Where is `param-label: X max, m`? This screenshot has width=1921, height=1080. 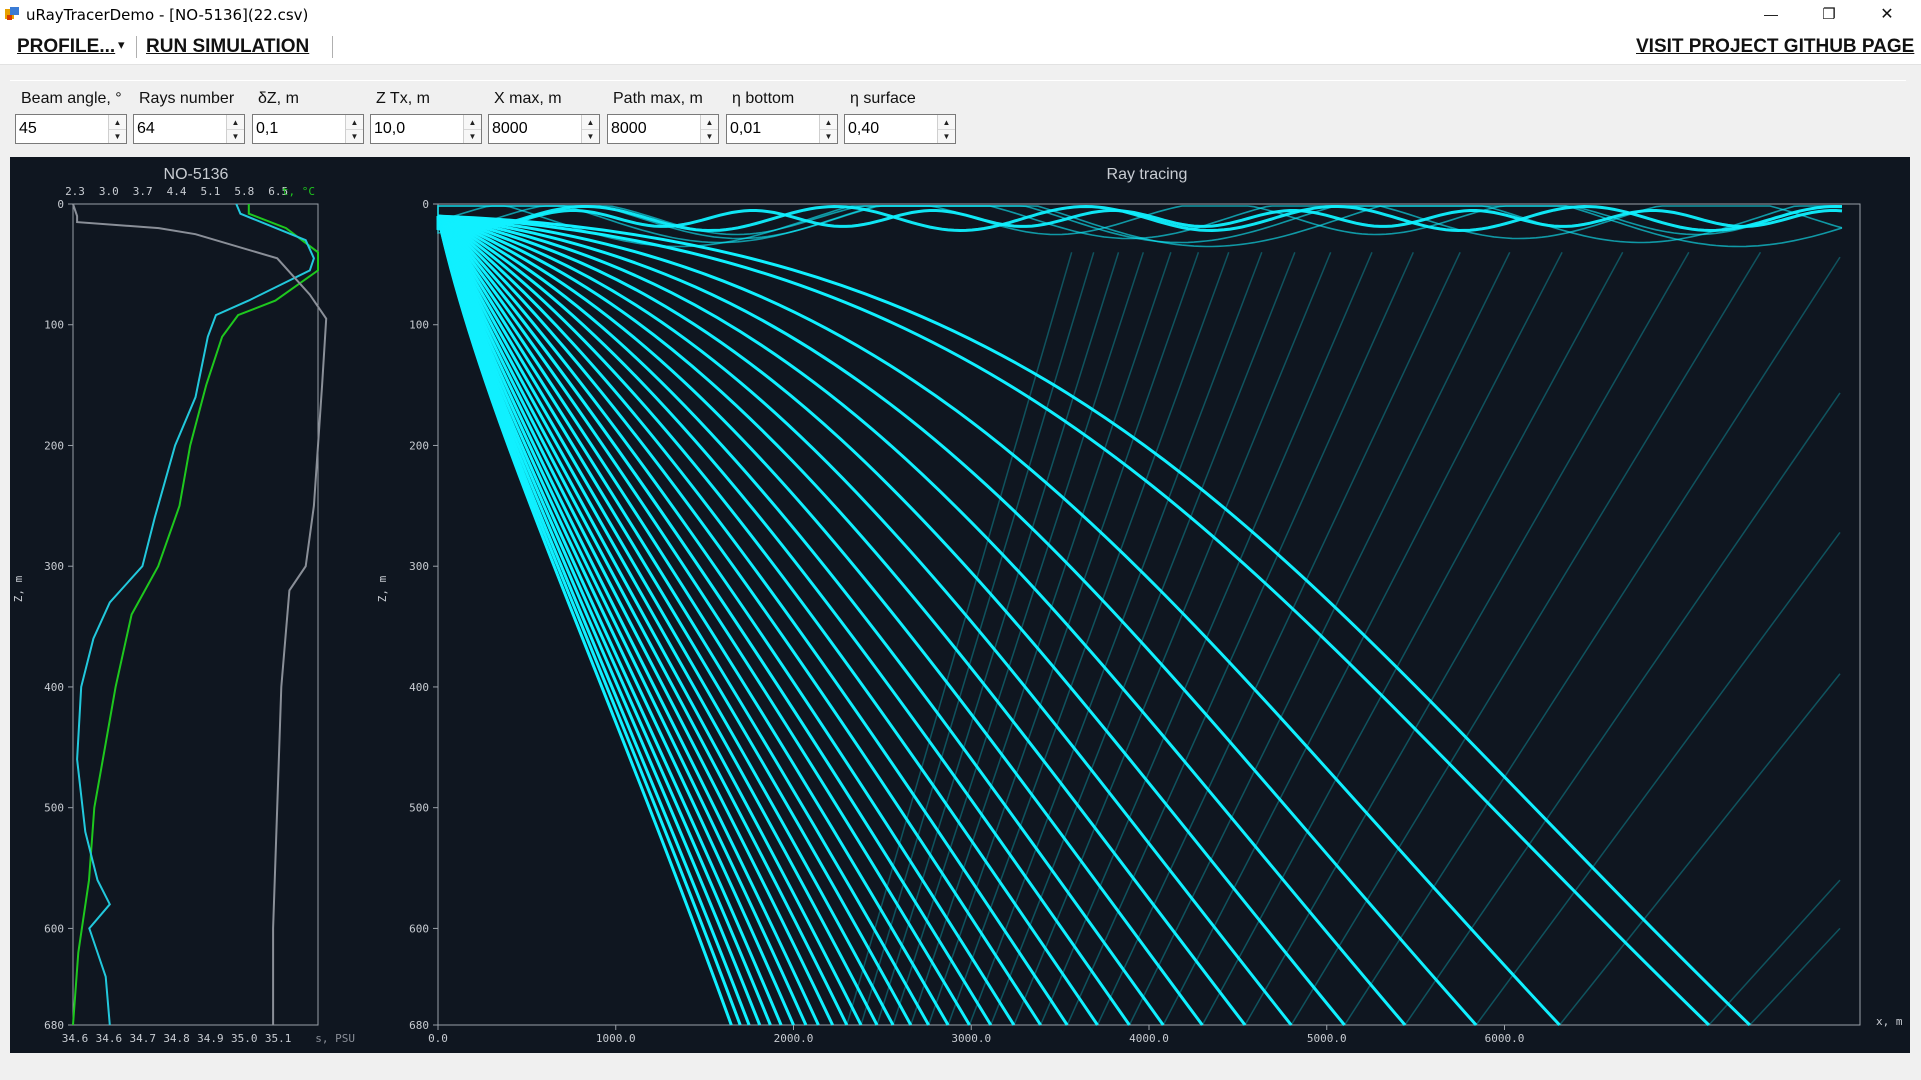
param-label: X max, m is located at coordinates (528, 98).